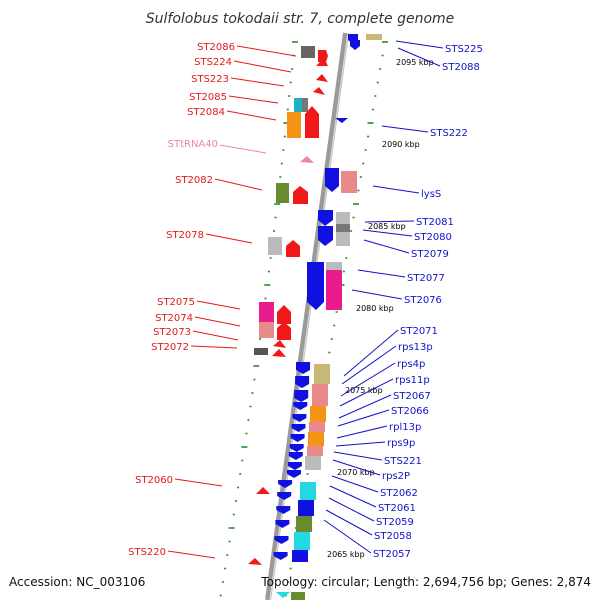 This screenshot has width=600, height=600. Describe the element at coordinates (430, 254) in the screenshot. I see `label-st2079: ST2079` at that location.